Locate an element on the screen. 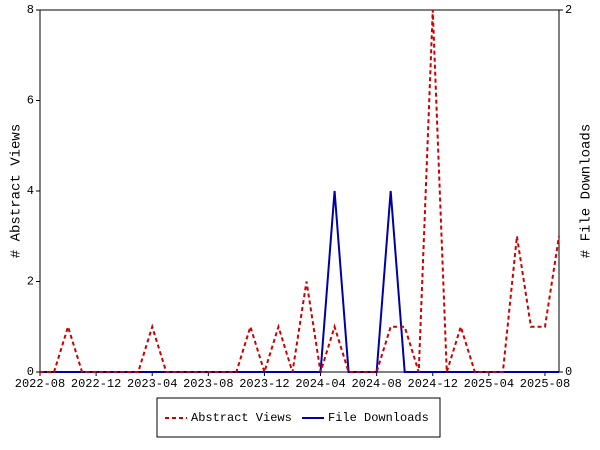 Image resolution: width=600 pixels, height=450 pixels. y-tick-label: 8 is located at coordinates (30, 10).